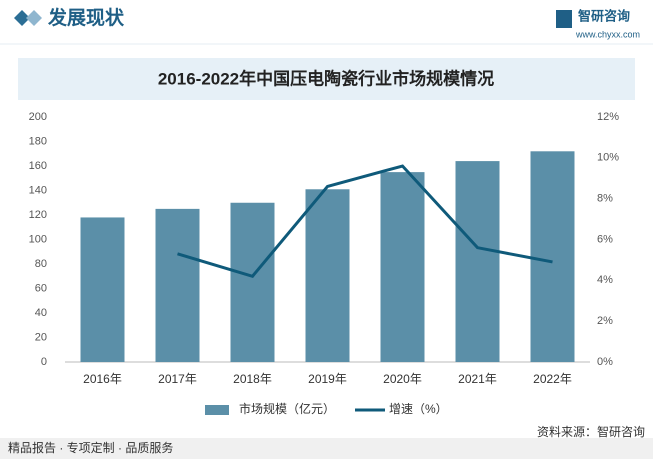  I want to click on source: 资料来源：智研咨询, so click(591, 431).